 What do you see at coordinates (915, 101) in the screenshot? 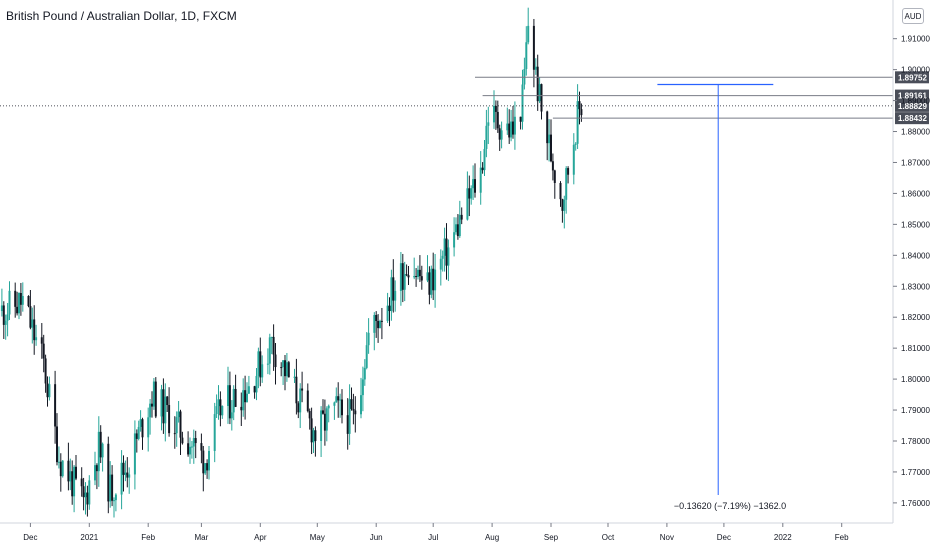
I see `price-tick-label: 1.89000` at bounding box center [915, 101].